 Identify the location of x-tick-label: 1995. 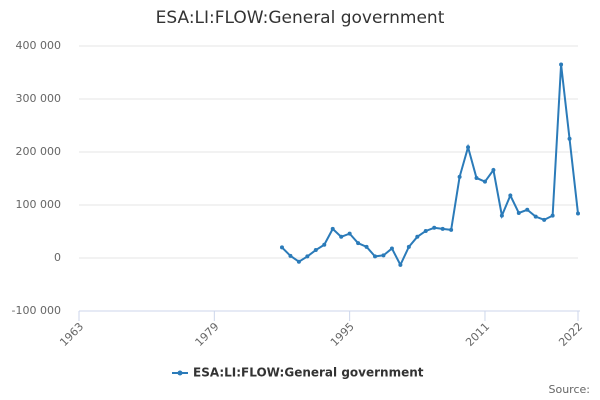
(342, 334).